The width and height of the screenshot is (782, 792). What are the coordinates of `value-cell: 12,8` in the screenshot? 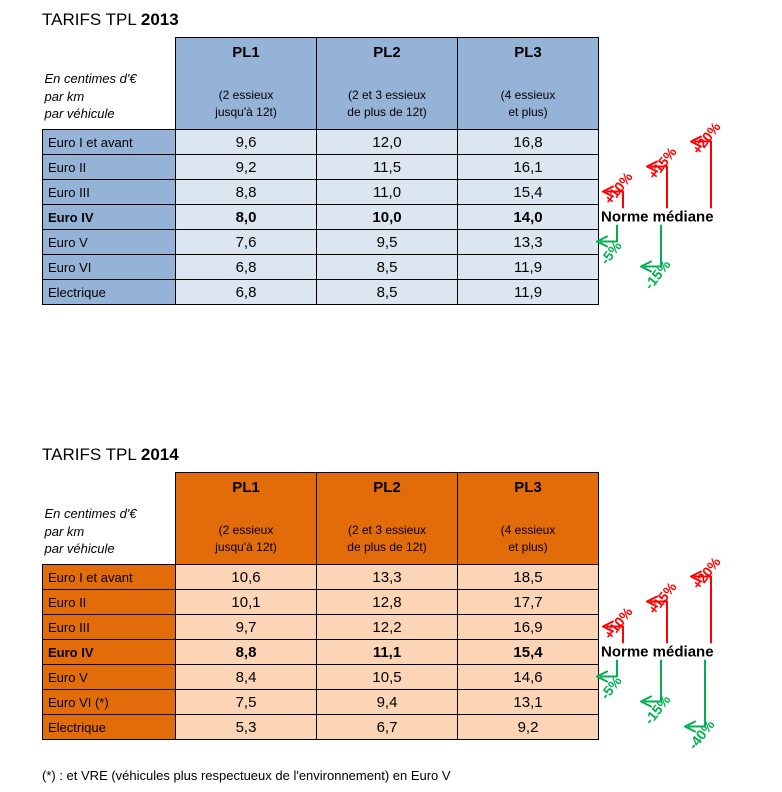 It's located at (387, 602).